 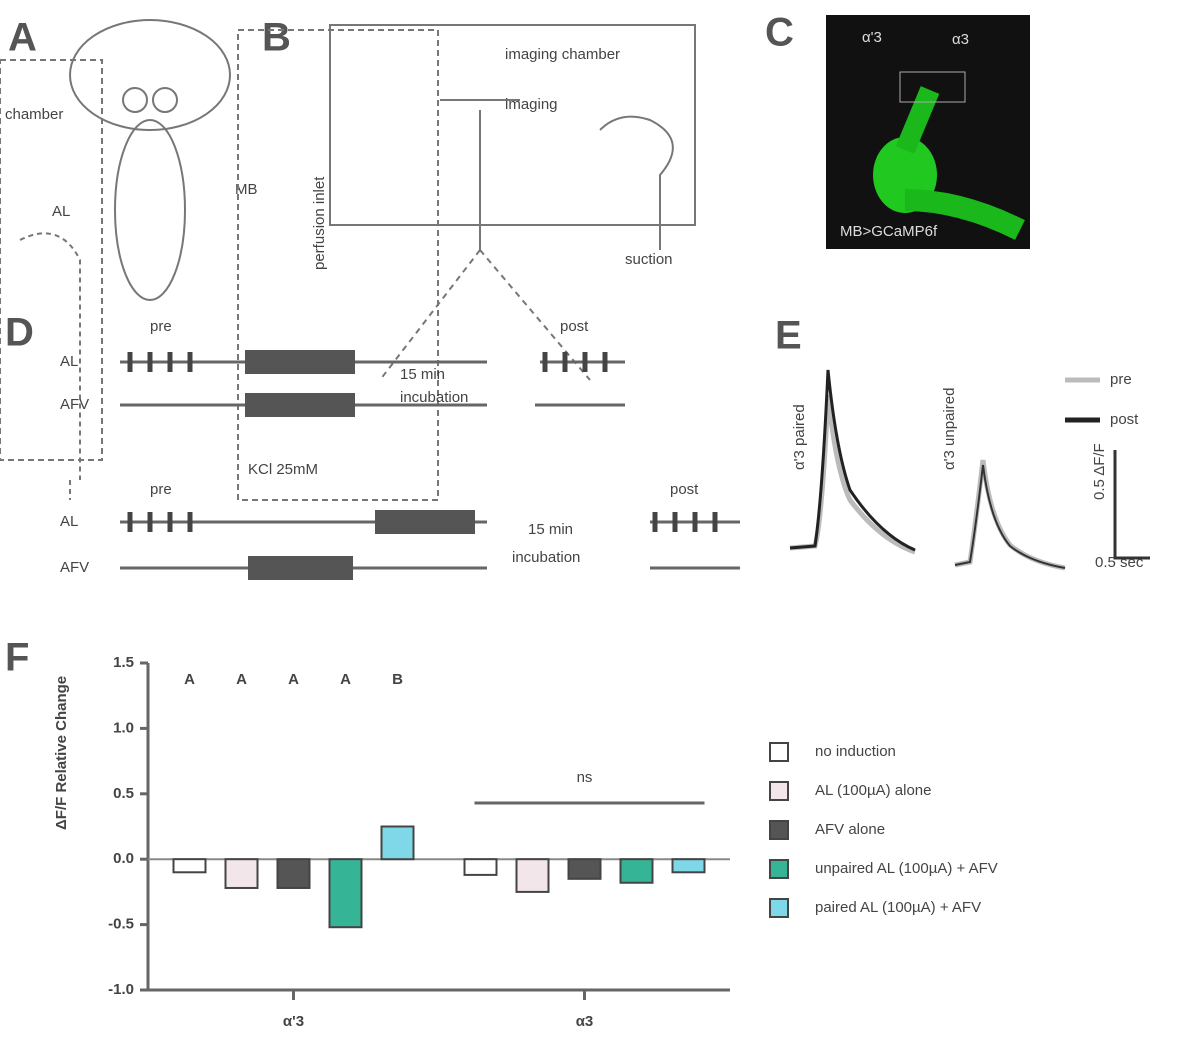 What do you see at coordinates (585, 777) in the screenshot?
I see `ns-label: ns` at bounding box center [585, 777].